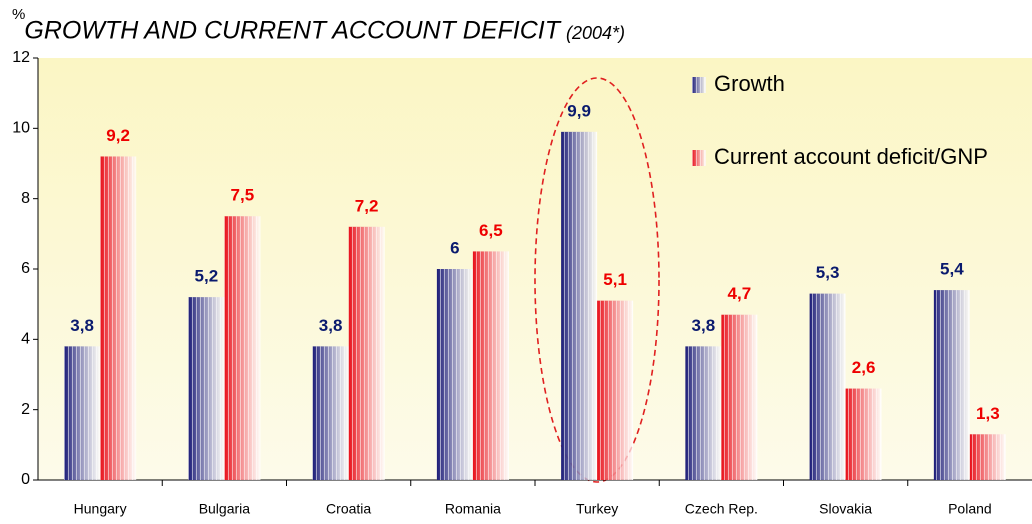 The width and height of the screenshot is (1032, 524). I want to click on y-tick-label: 2, so click(25, 409).